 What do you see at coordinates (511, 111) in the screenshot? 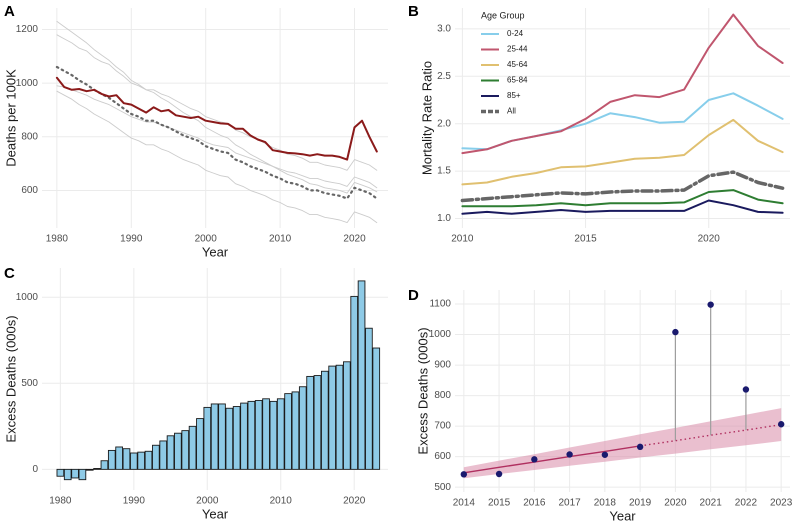
I see `legend-label: All` at bounding box center [511, 111].